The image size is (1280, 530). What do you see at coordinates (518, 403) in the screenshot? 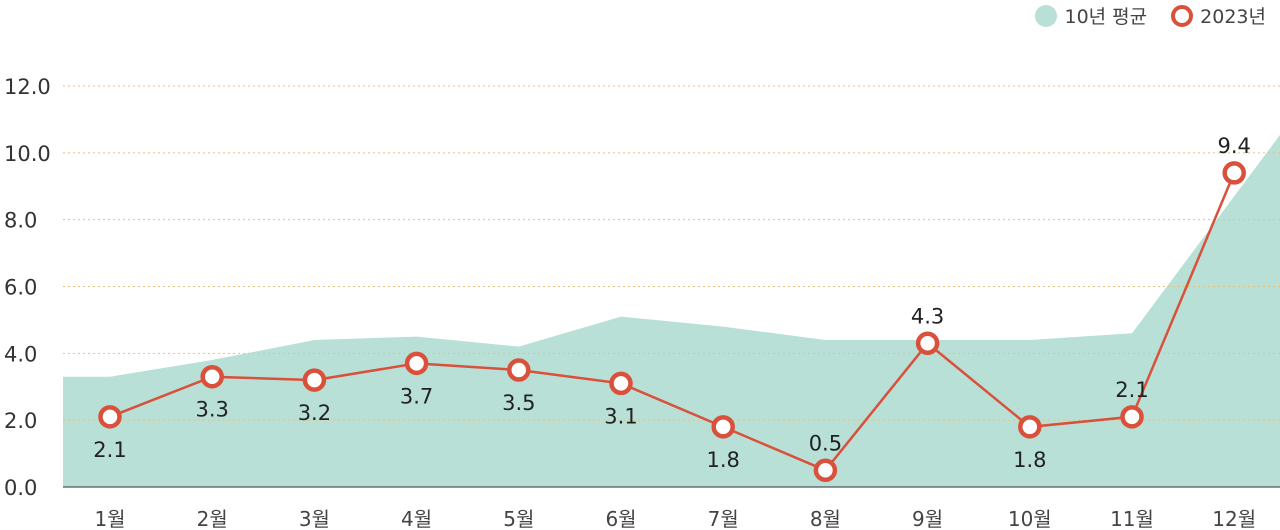
I see `data-label-2023: 3.5` at bounding box center [518, 403].